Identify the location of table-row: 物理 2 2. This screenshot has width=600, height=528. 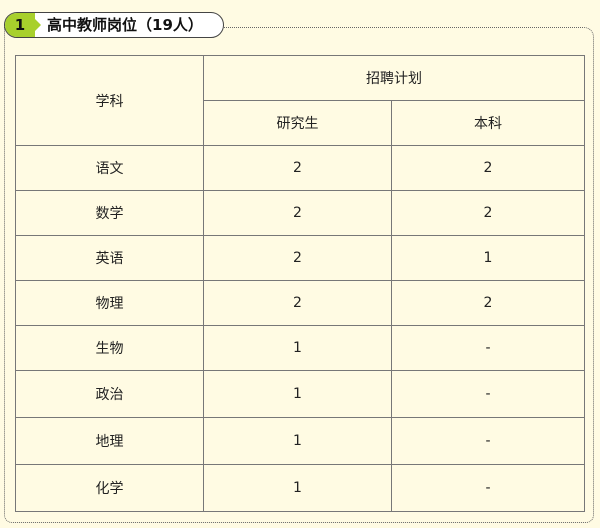
(300, 303).